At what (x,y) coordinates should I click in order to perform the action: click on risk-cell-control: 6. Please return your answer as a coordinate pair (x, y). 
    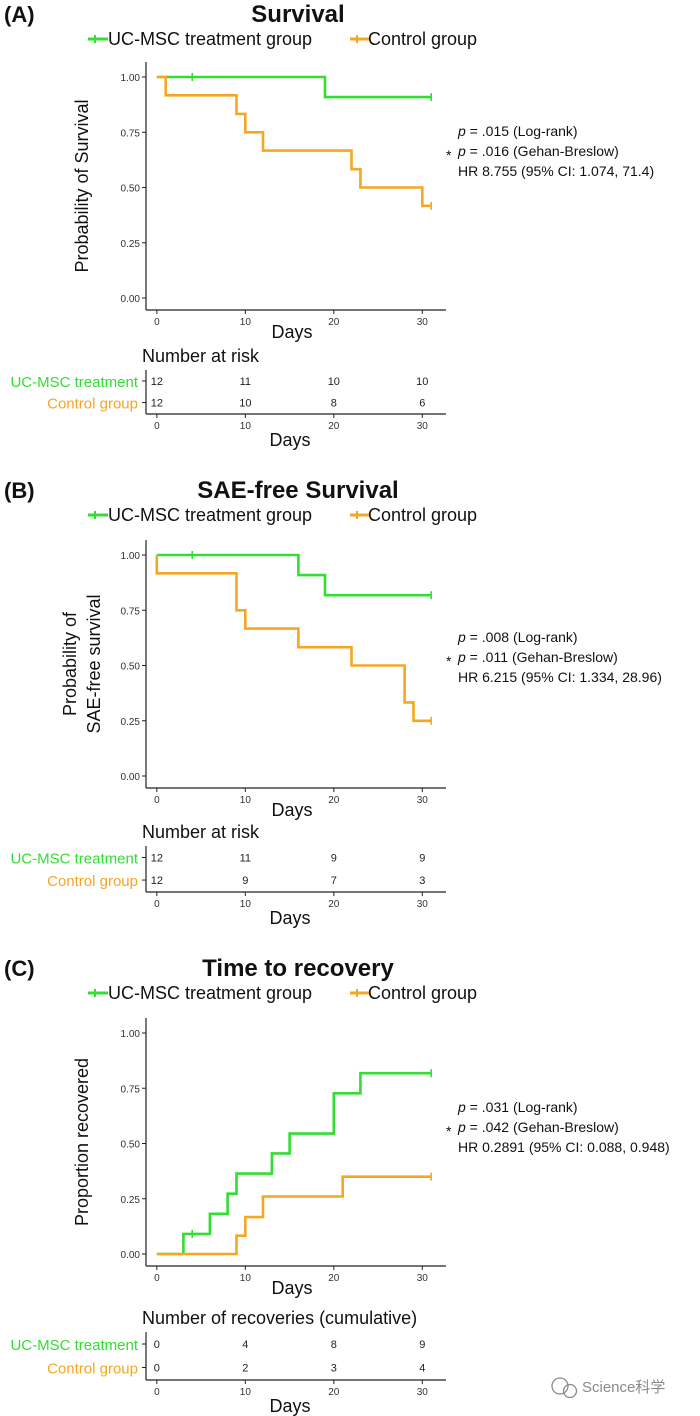
    Looking at the image, I should click on (422, 404).